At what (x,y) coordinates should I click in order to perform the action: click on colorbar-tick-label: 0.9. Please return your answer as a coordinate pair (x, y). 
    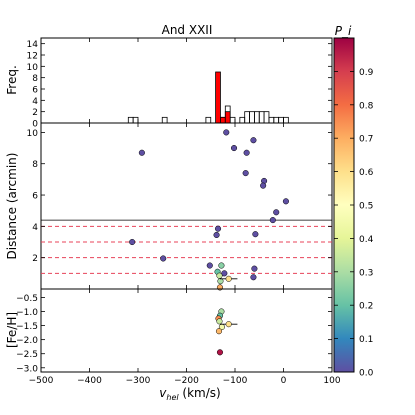
    Looking at the image, I should click on (366, 73).